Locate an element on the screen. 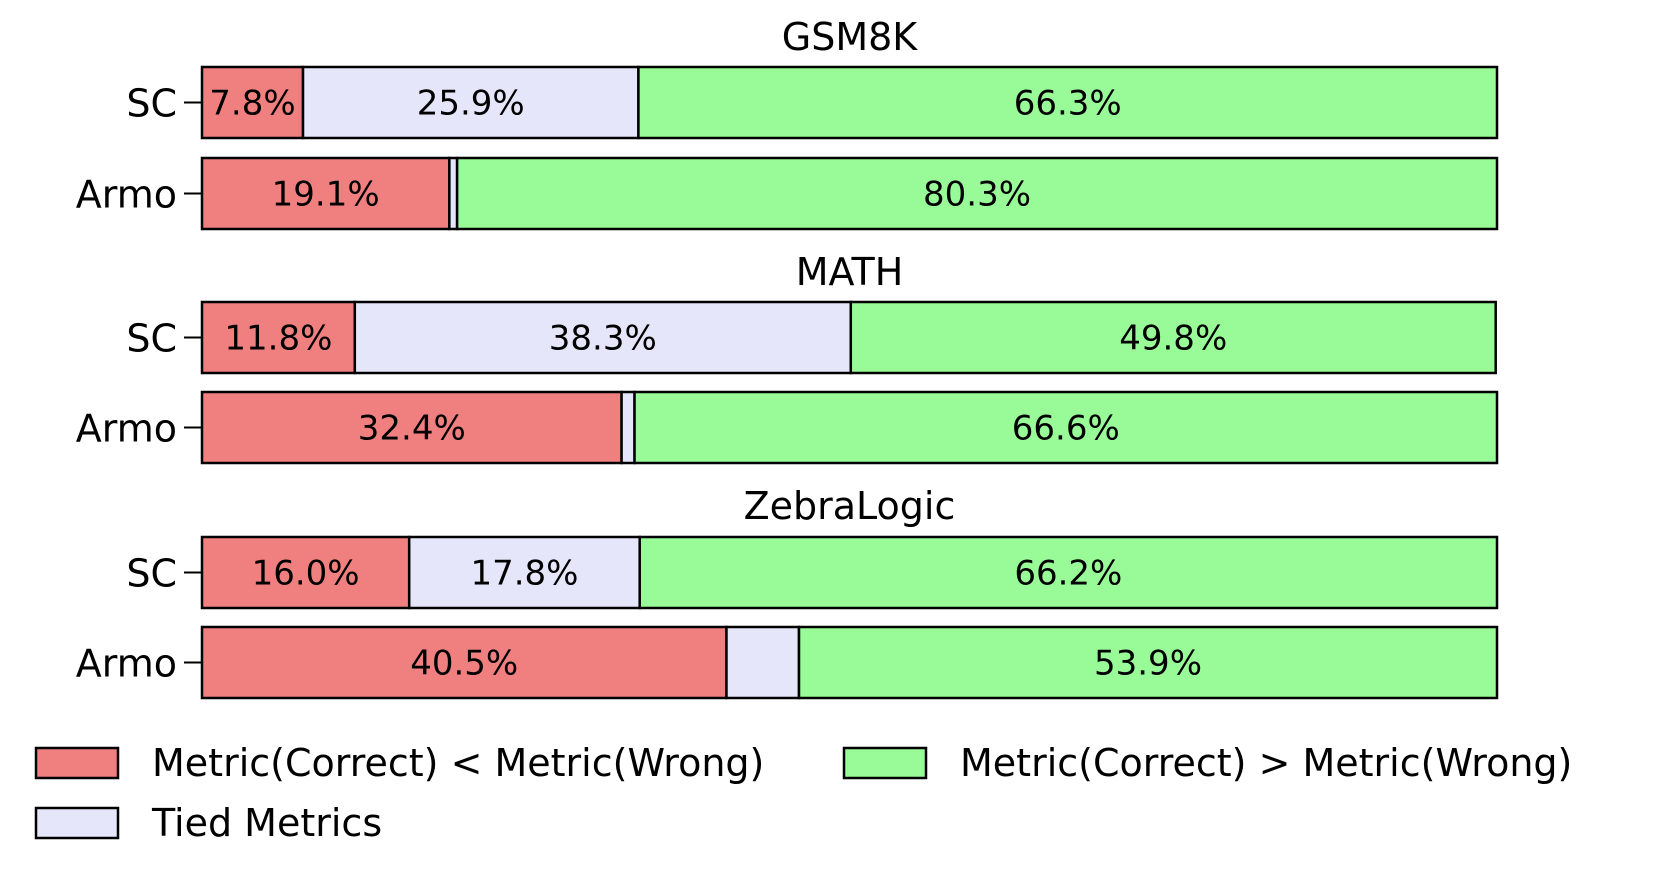  data-label: 25.9% is located at coordinates (471, 104).